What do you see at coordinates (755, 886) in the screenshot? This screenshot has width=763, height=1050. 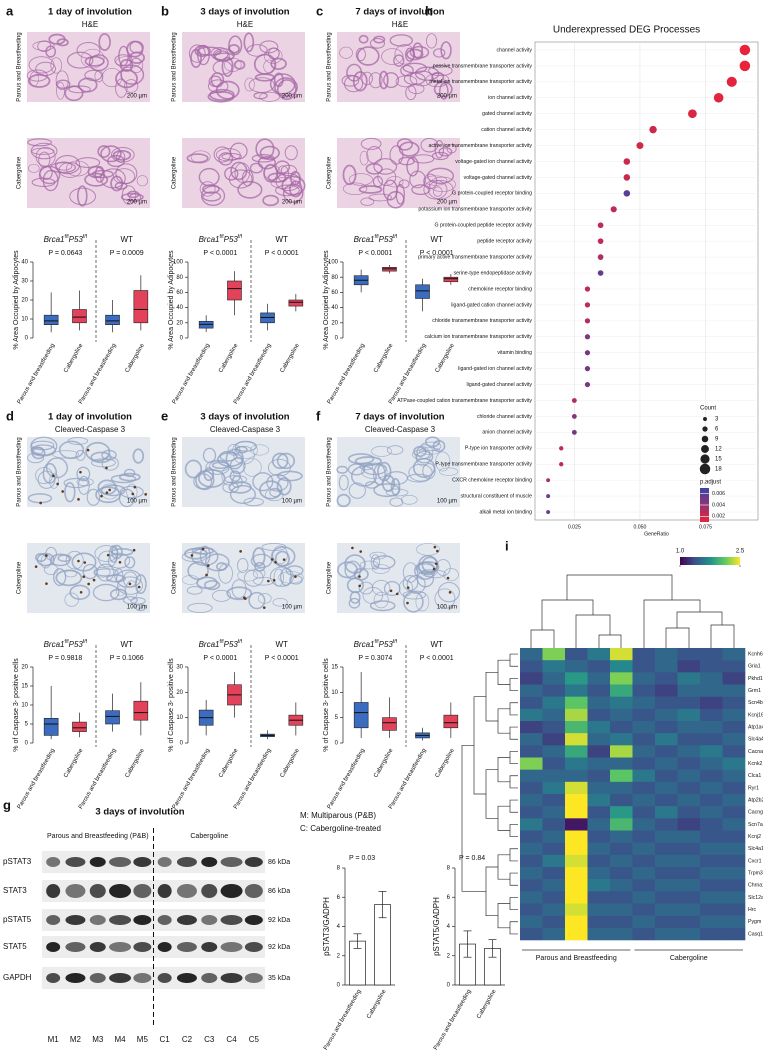 I see `row-label: Chrna1` at bounding box center [755, 886].